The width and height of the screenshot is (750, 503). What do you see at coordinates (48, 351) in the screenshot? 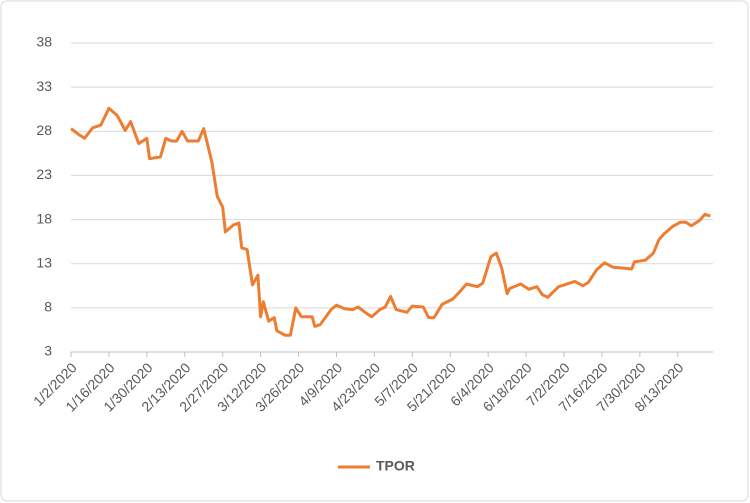
I see `y-tick-label: 3` at bounding box center [48, 351].